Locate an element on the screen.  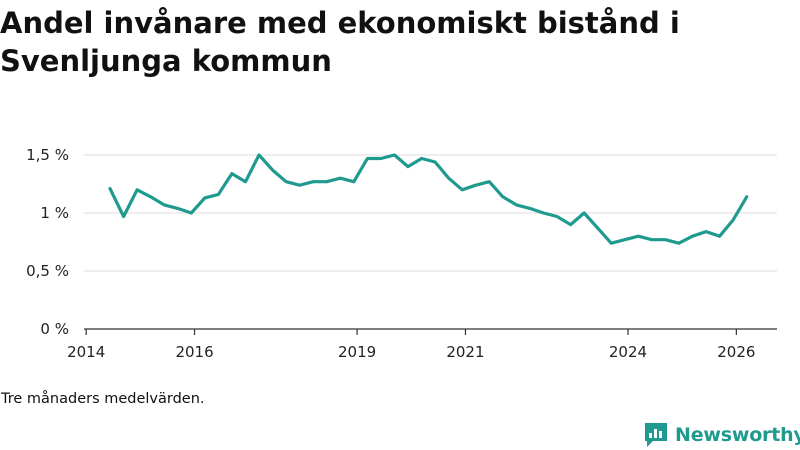
chart-note: Tre månaders medelvärden. is located at coordinates (103, 399).